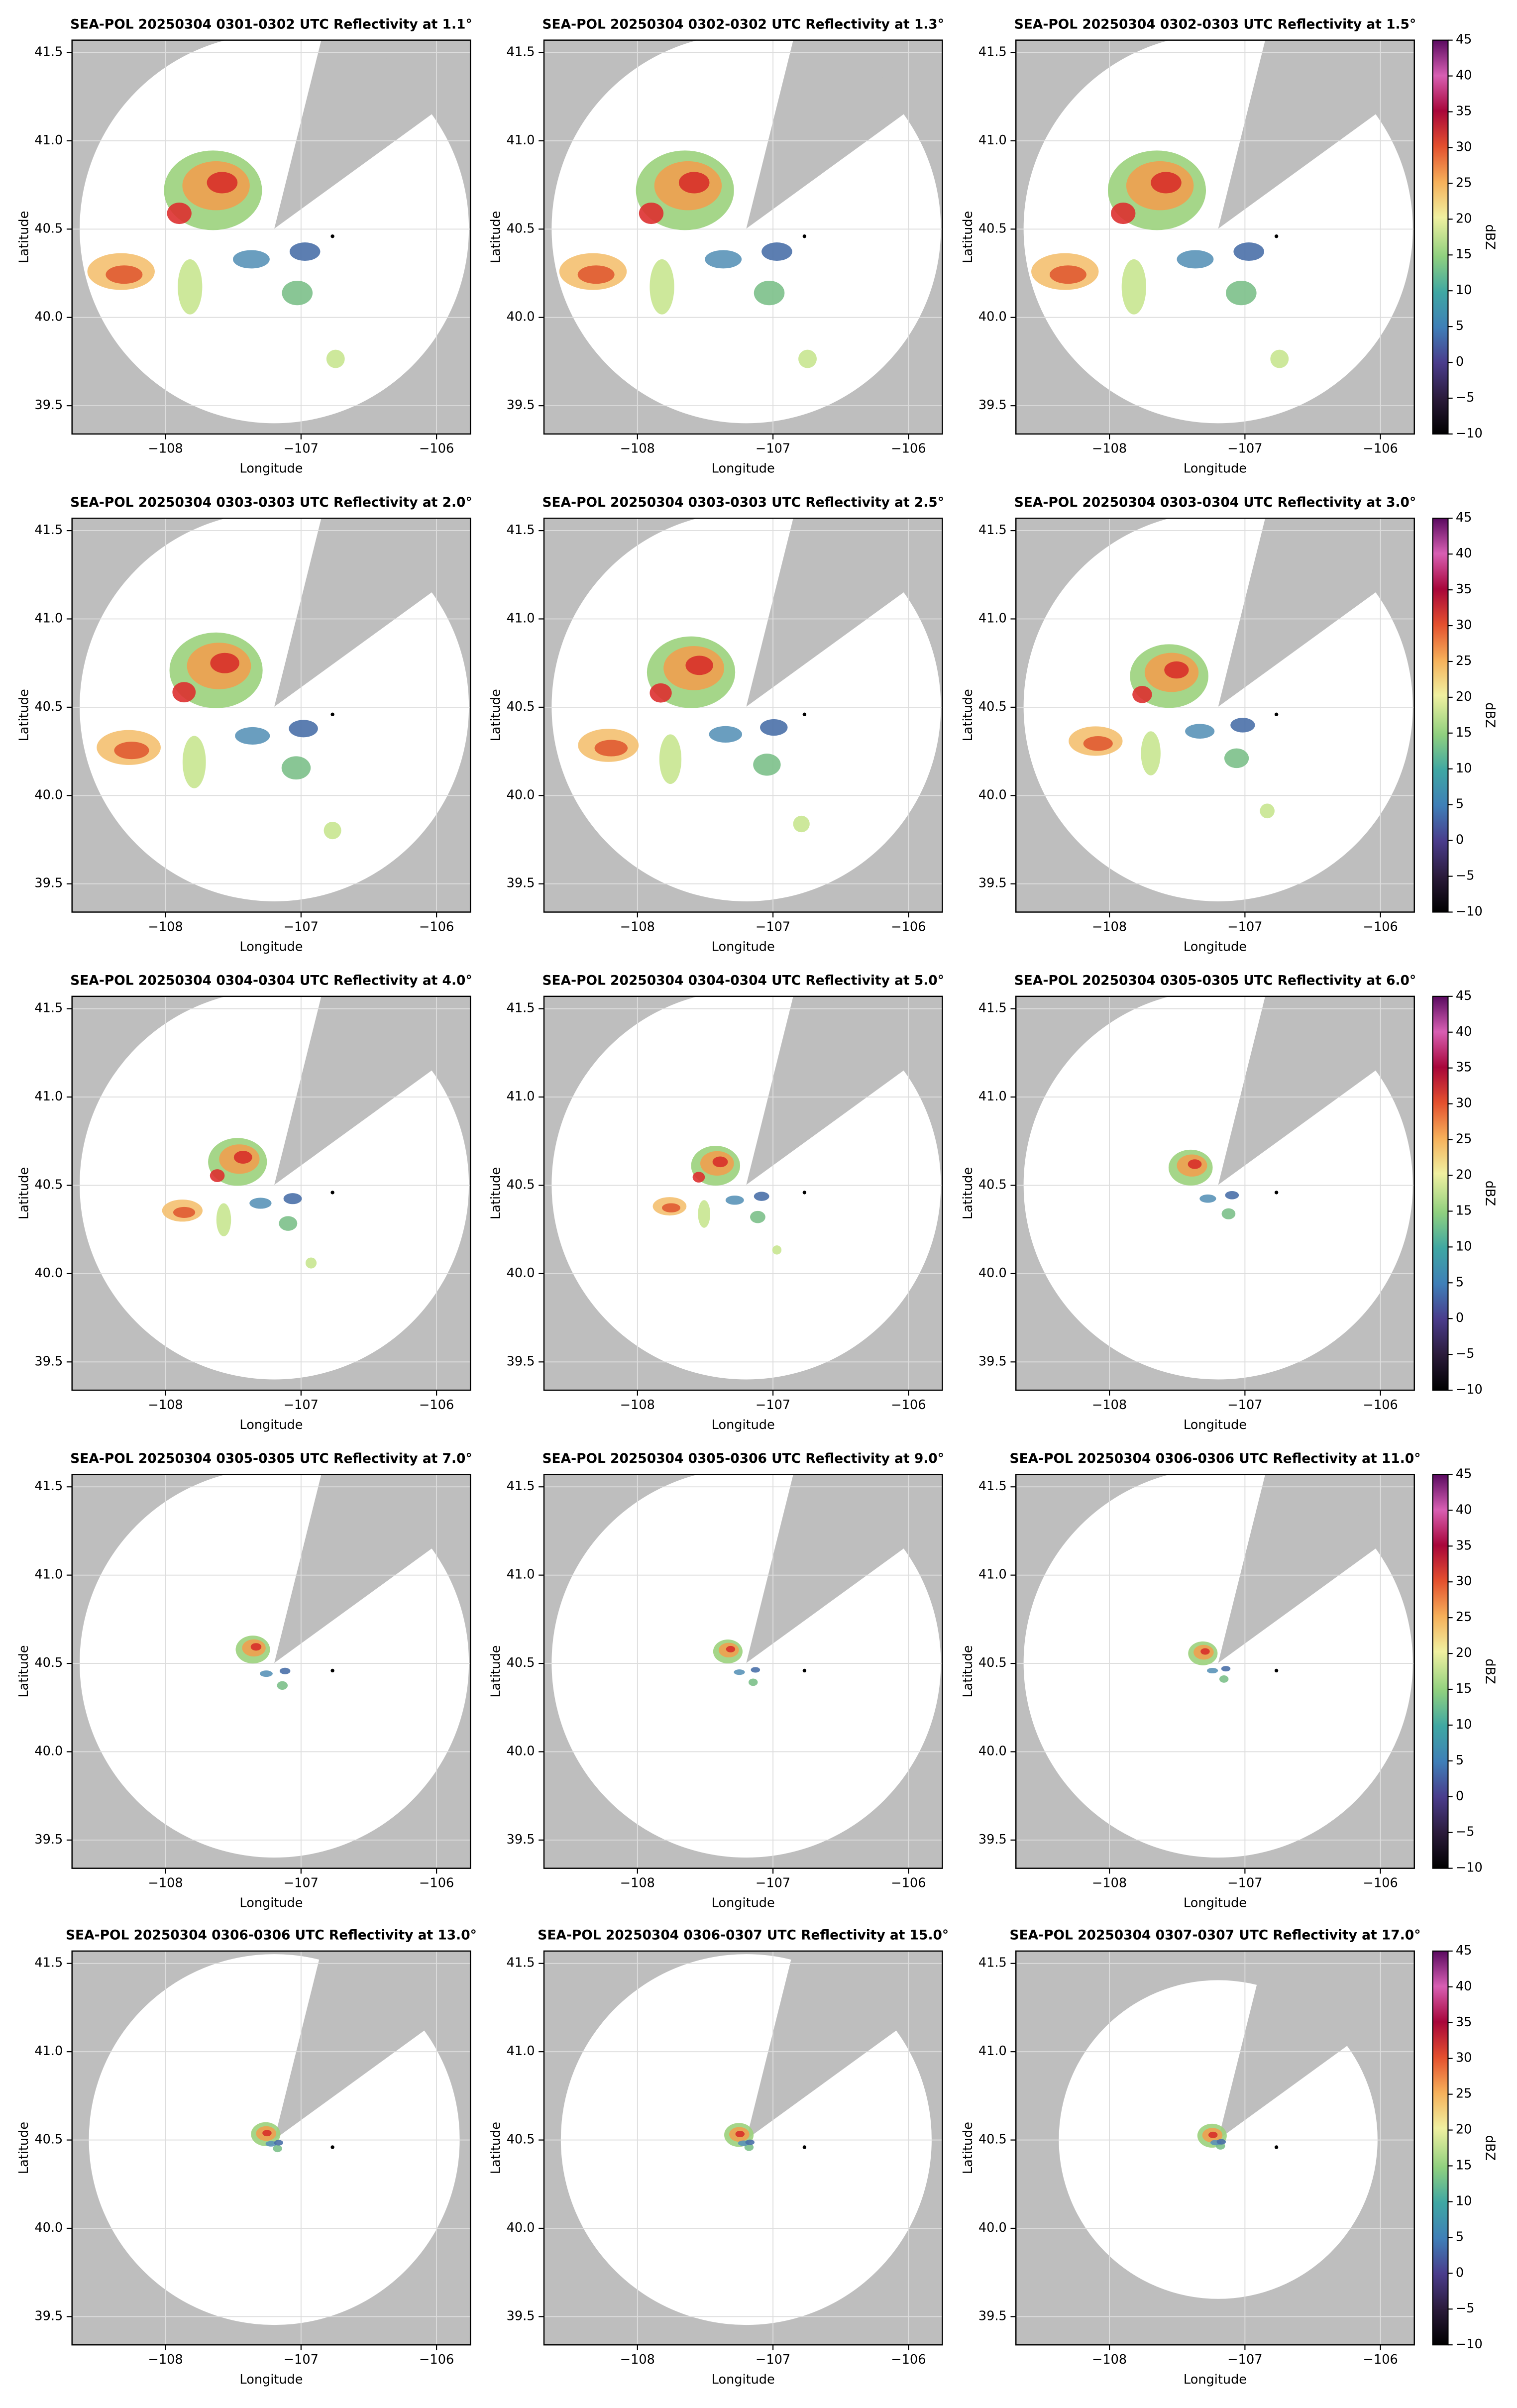  I want to click on colorbar, so click(1440, 237).